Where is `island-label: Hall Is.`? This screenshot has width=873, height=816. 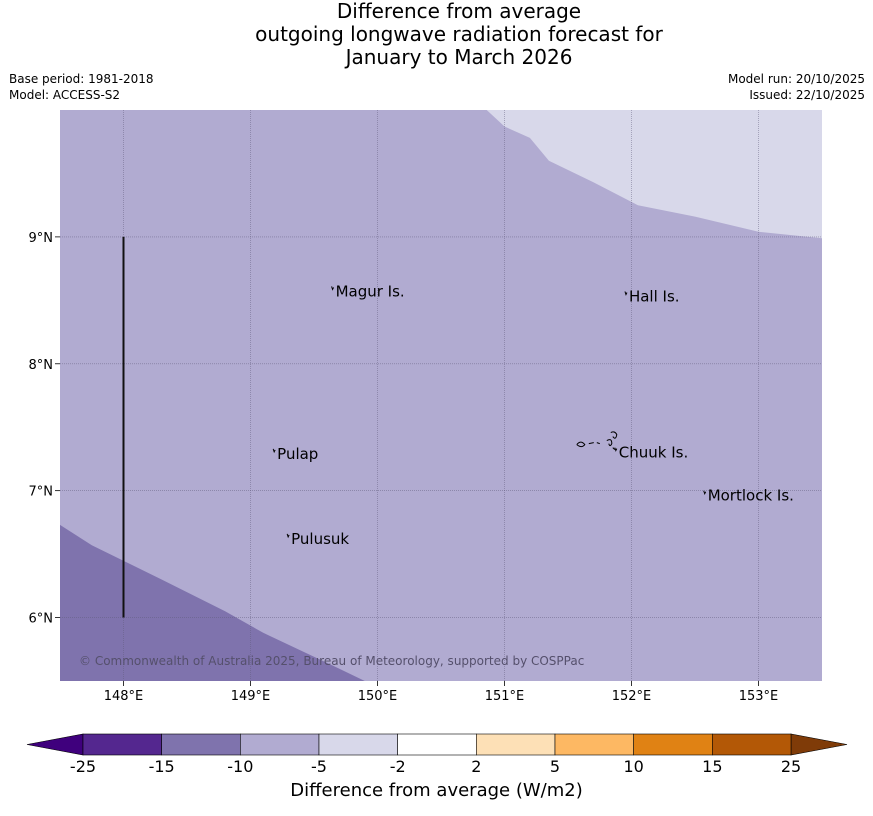 island-label: Hall Is. is located at coordinates (654, 297).